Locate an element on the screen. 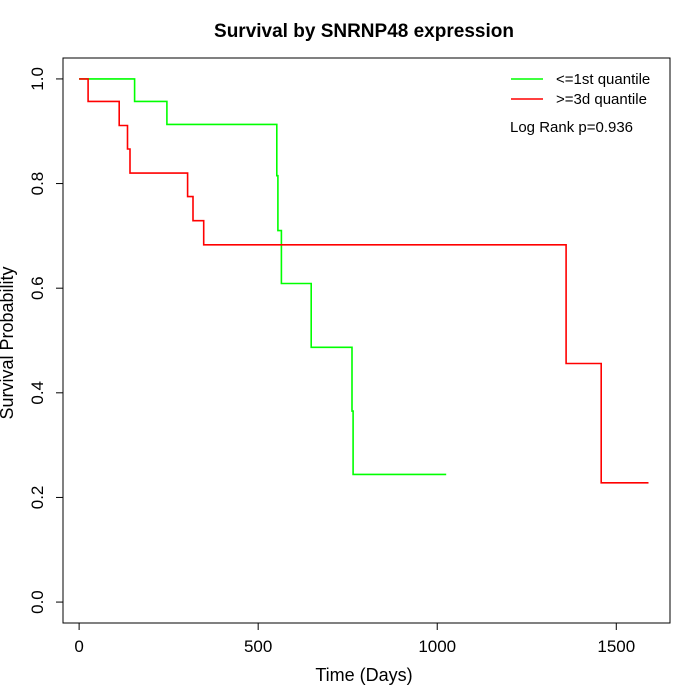  x-tick-label: 0 is located at coordinates (78, 646).